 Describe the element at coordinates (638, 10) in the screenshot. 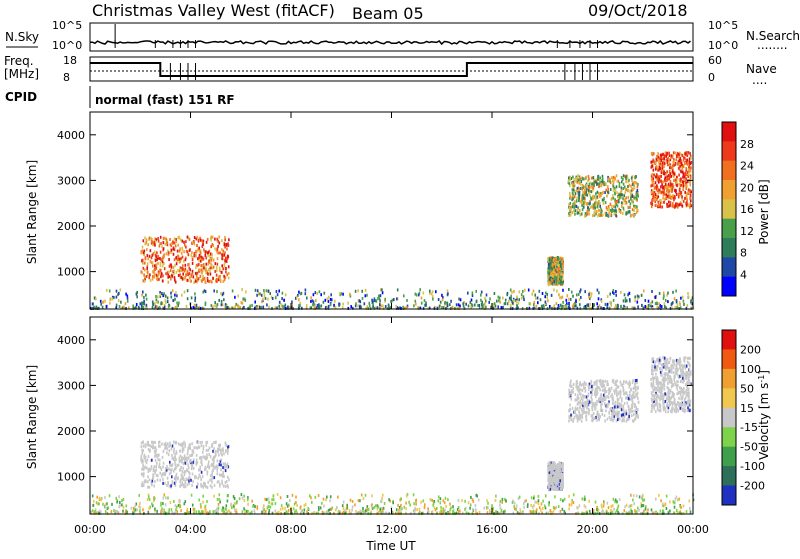

I see `date-label: 09/Oct/2018` at that location.